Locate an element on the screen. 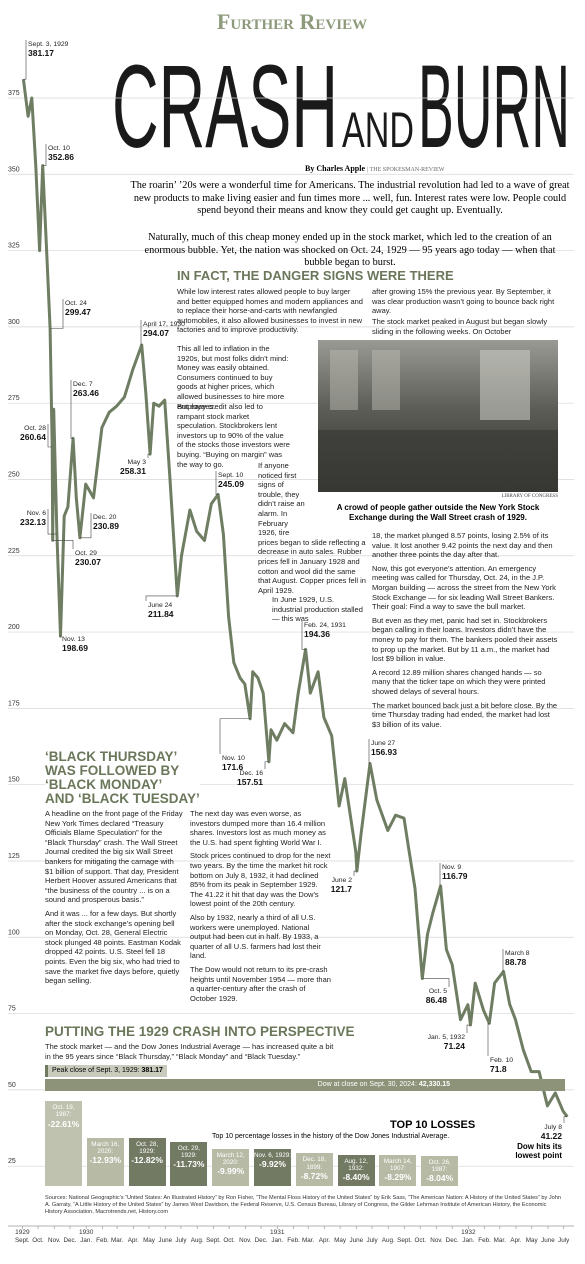 The width and height of the screenshot is (585, 1264). kicker: Further Review is located at coordinates (292, 21).